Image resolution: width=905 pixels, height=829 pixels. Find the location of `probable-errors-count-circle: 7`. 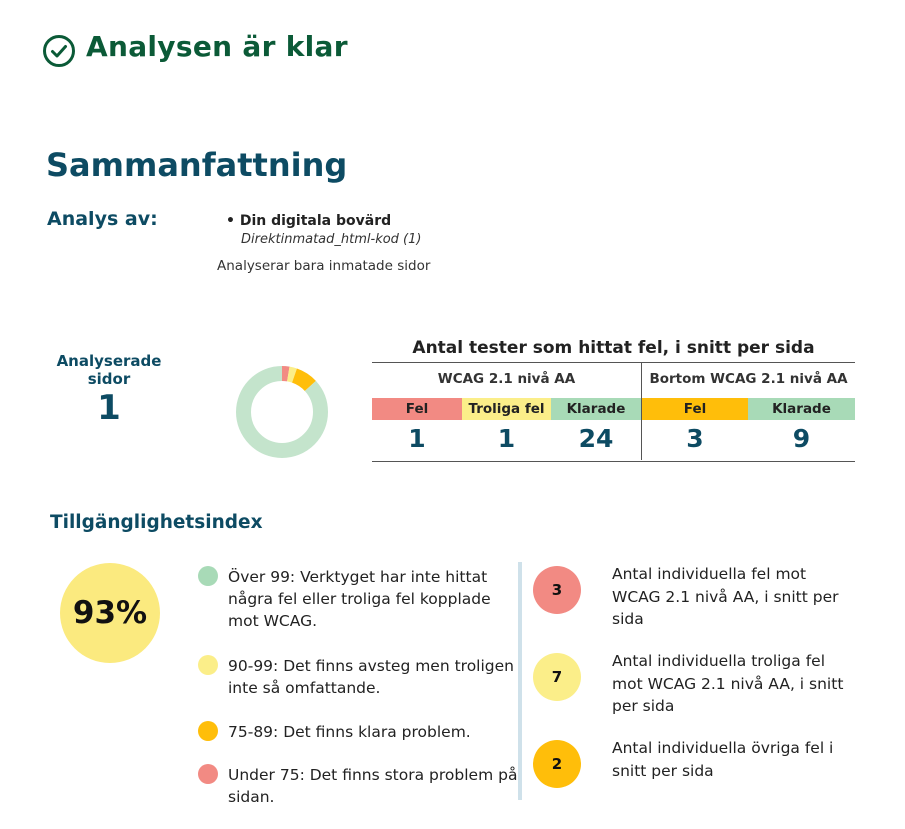

probable-errors-count-circle: 7 is located at coordinates (557, 677).